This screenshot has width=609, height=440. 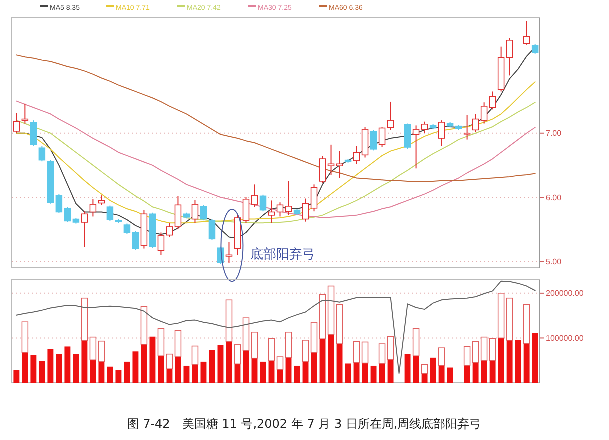 I want to click on y-tick-label: 7.00, so click(x=554, y=133).